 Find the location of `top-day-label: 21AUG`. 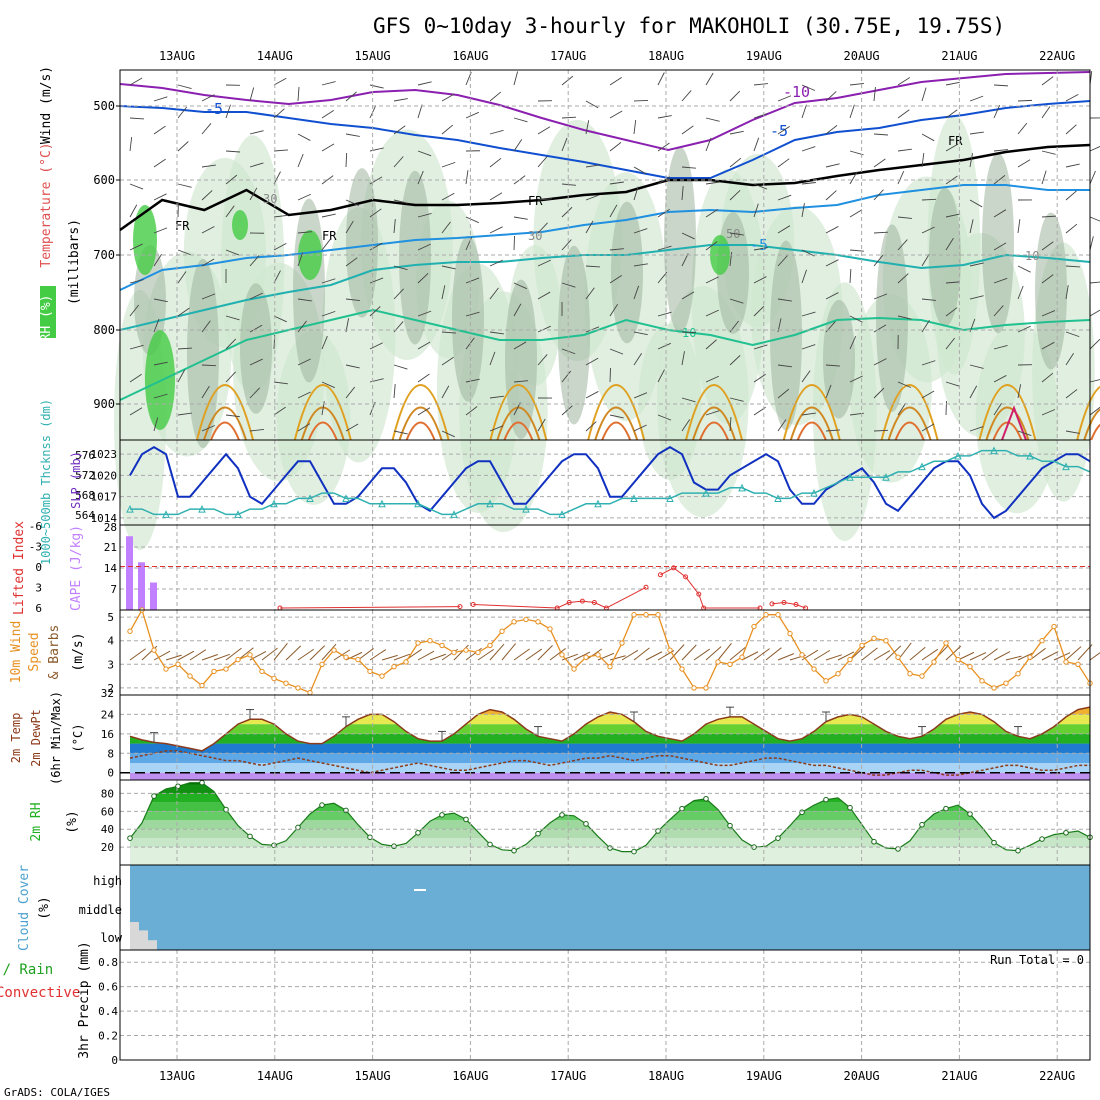

top-day-label: 21AUG is located at coordinates (959, 56).